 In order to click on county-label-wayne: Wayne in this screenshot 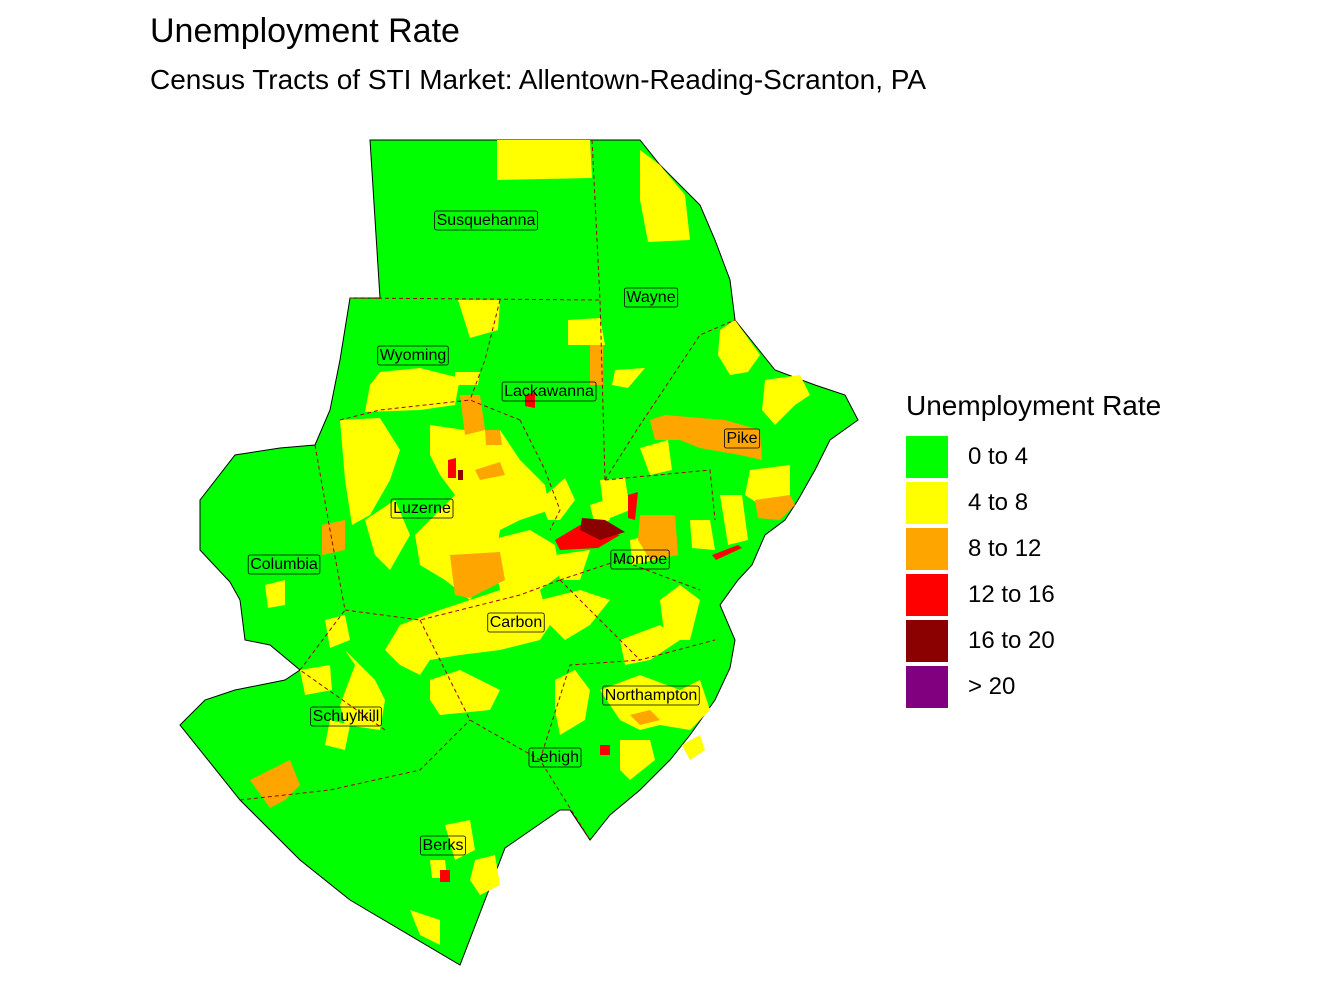, I will do `click(651, 297)`.